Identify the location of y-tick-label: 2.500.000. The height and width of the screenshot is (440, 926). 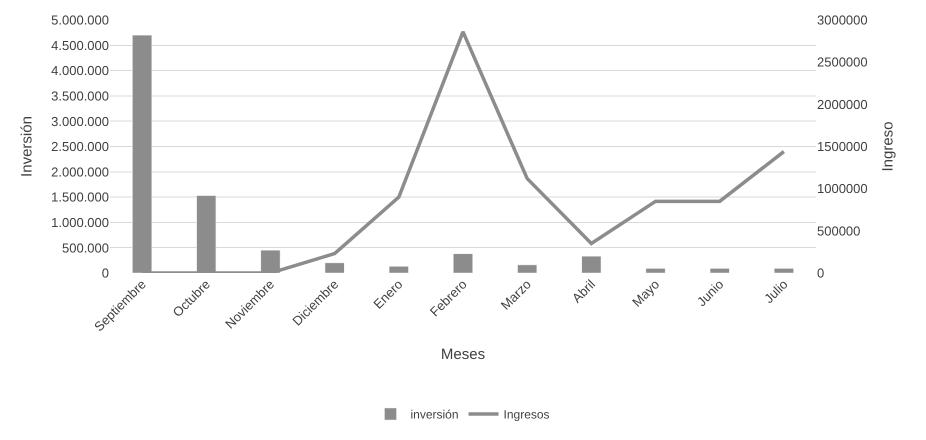
(80, 146).